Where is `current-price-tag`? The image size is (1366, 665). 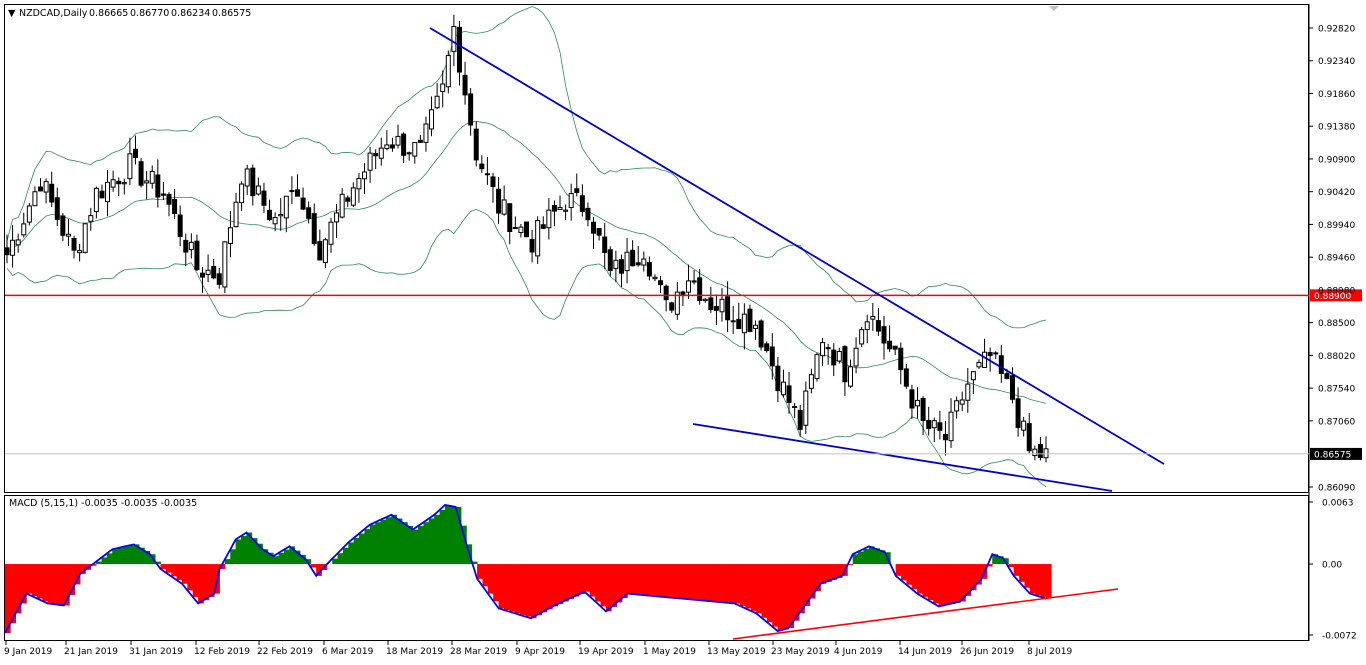 current-price-tag is located at coordinates (1336, 453).